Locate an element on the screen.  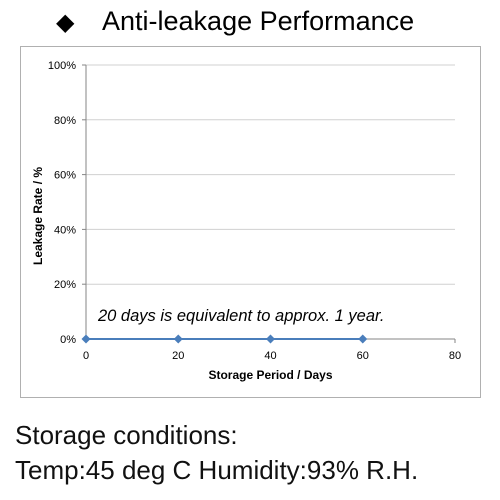
x-axis-label: Storage Period / Days is located at coordinates (270, 375).